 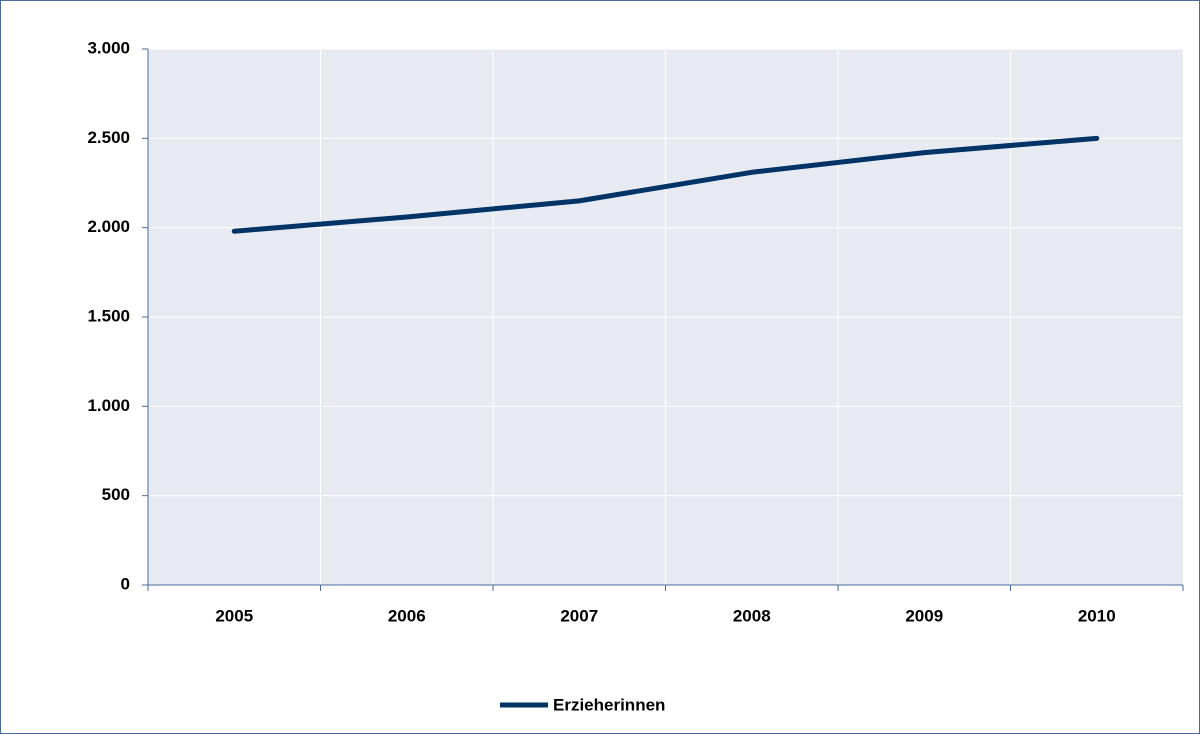 I want to click on x-tick-label: 2009, so click(x=924, y=615).